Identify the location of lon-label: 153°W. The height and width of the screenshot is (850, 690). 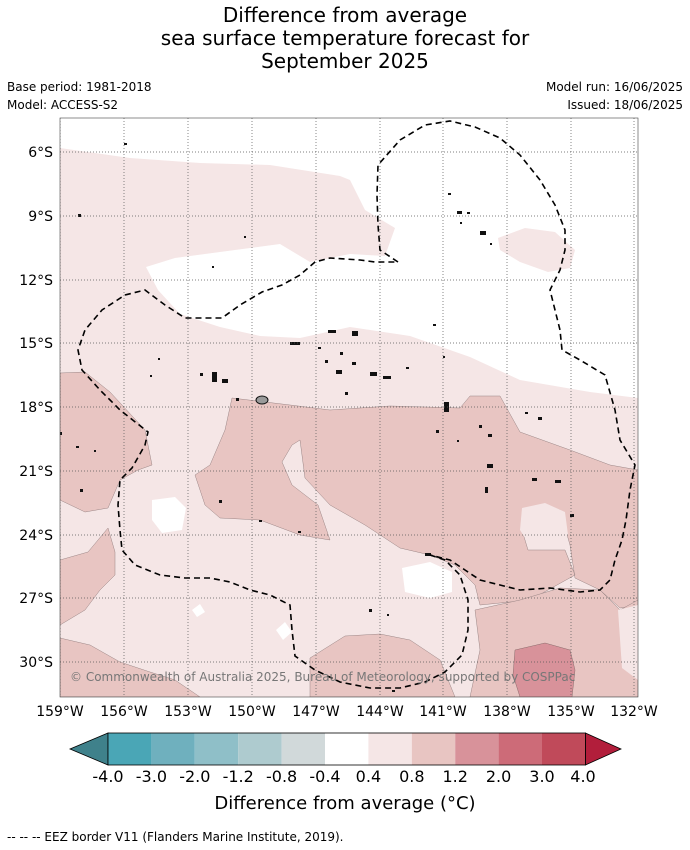
(188, 712).